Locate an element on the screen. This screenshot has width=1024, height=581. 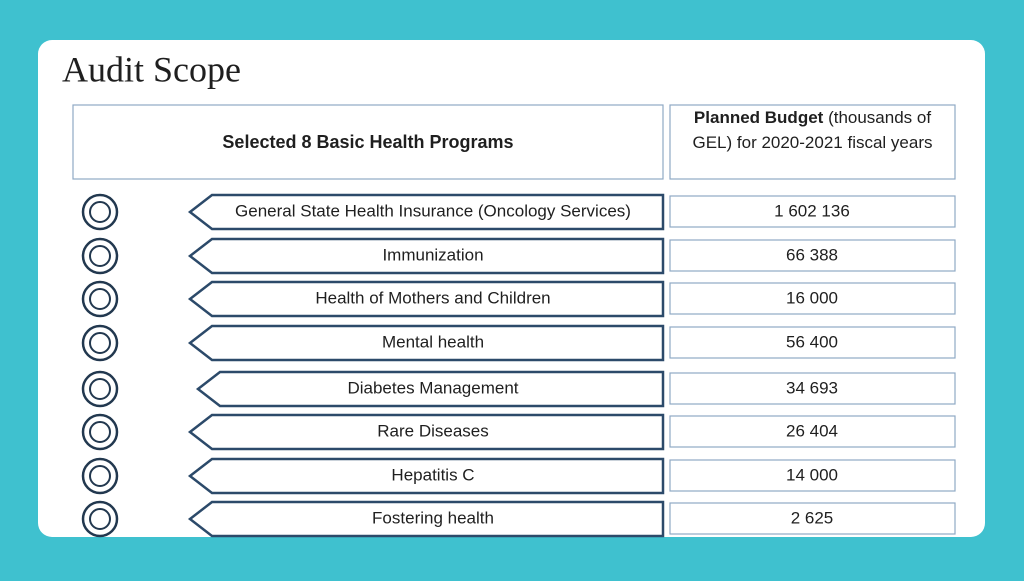
budget-value: 1 602 136 is located at coordinates (812, 210).